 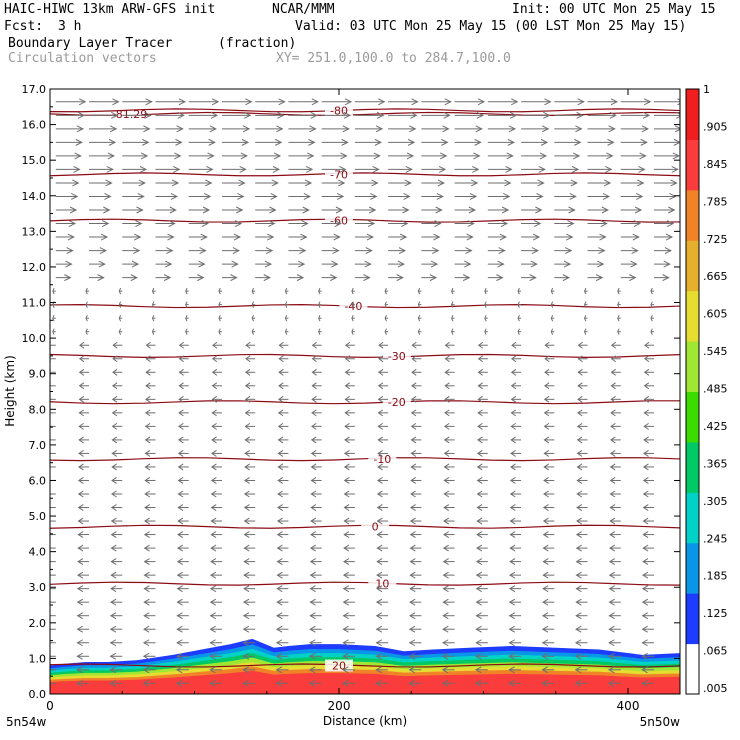 I want to click on contour-label-6: -20, so click(x=397, y=402).